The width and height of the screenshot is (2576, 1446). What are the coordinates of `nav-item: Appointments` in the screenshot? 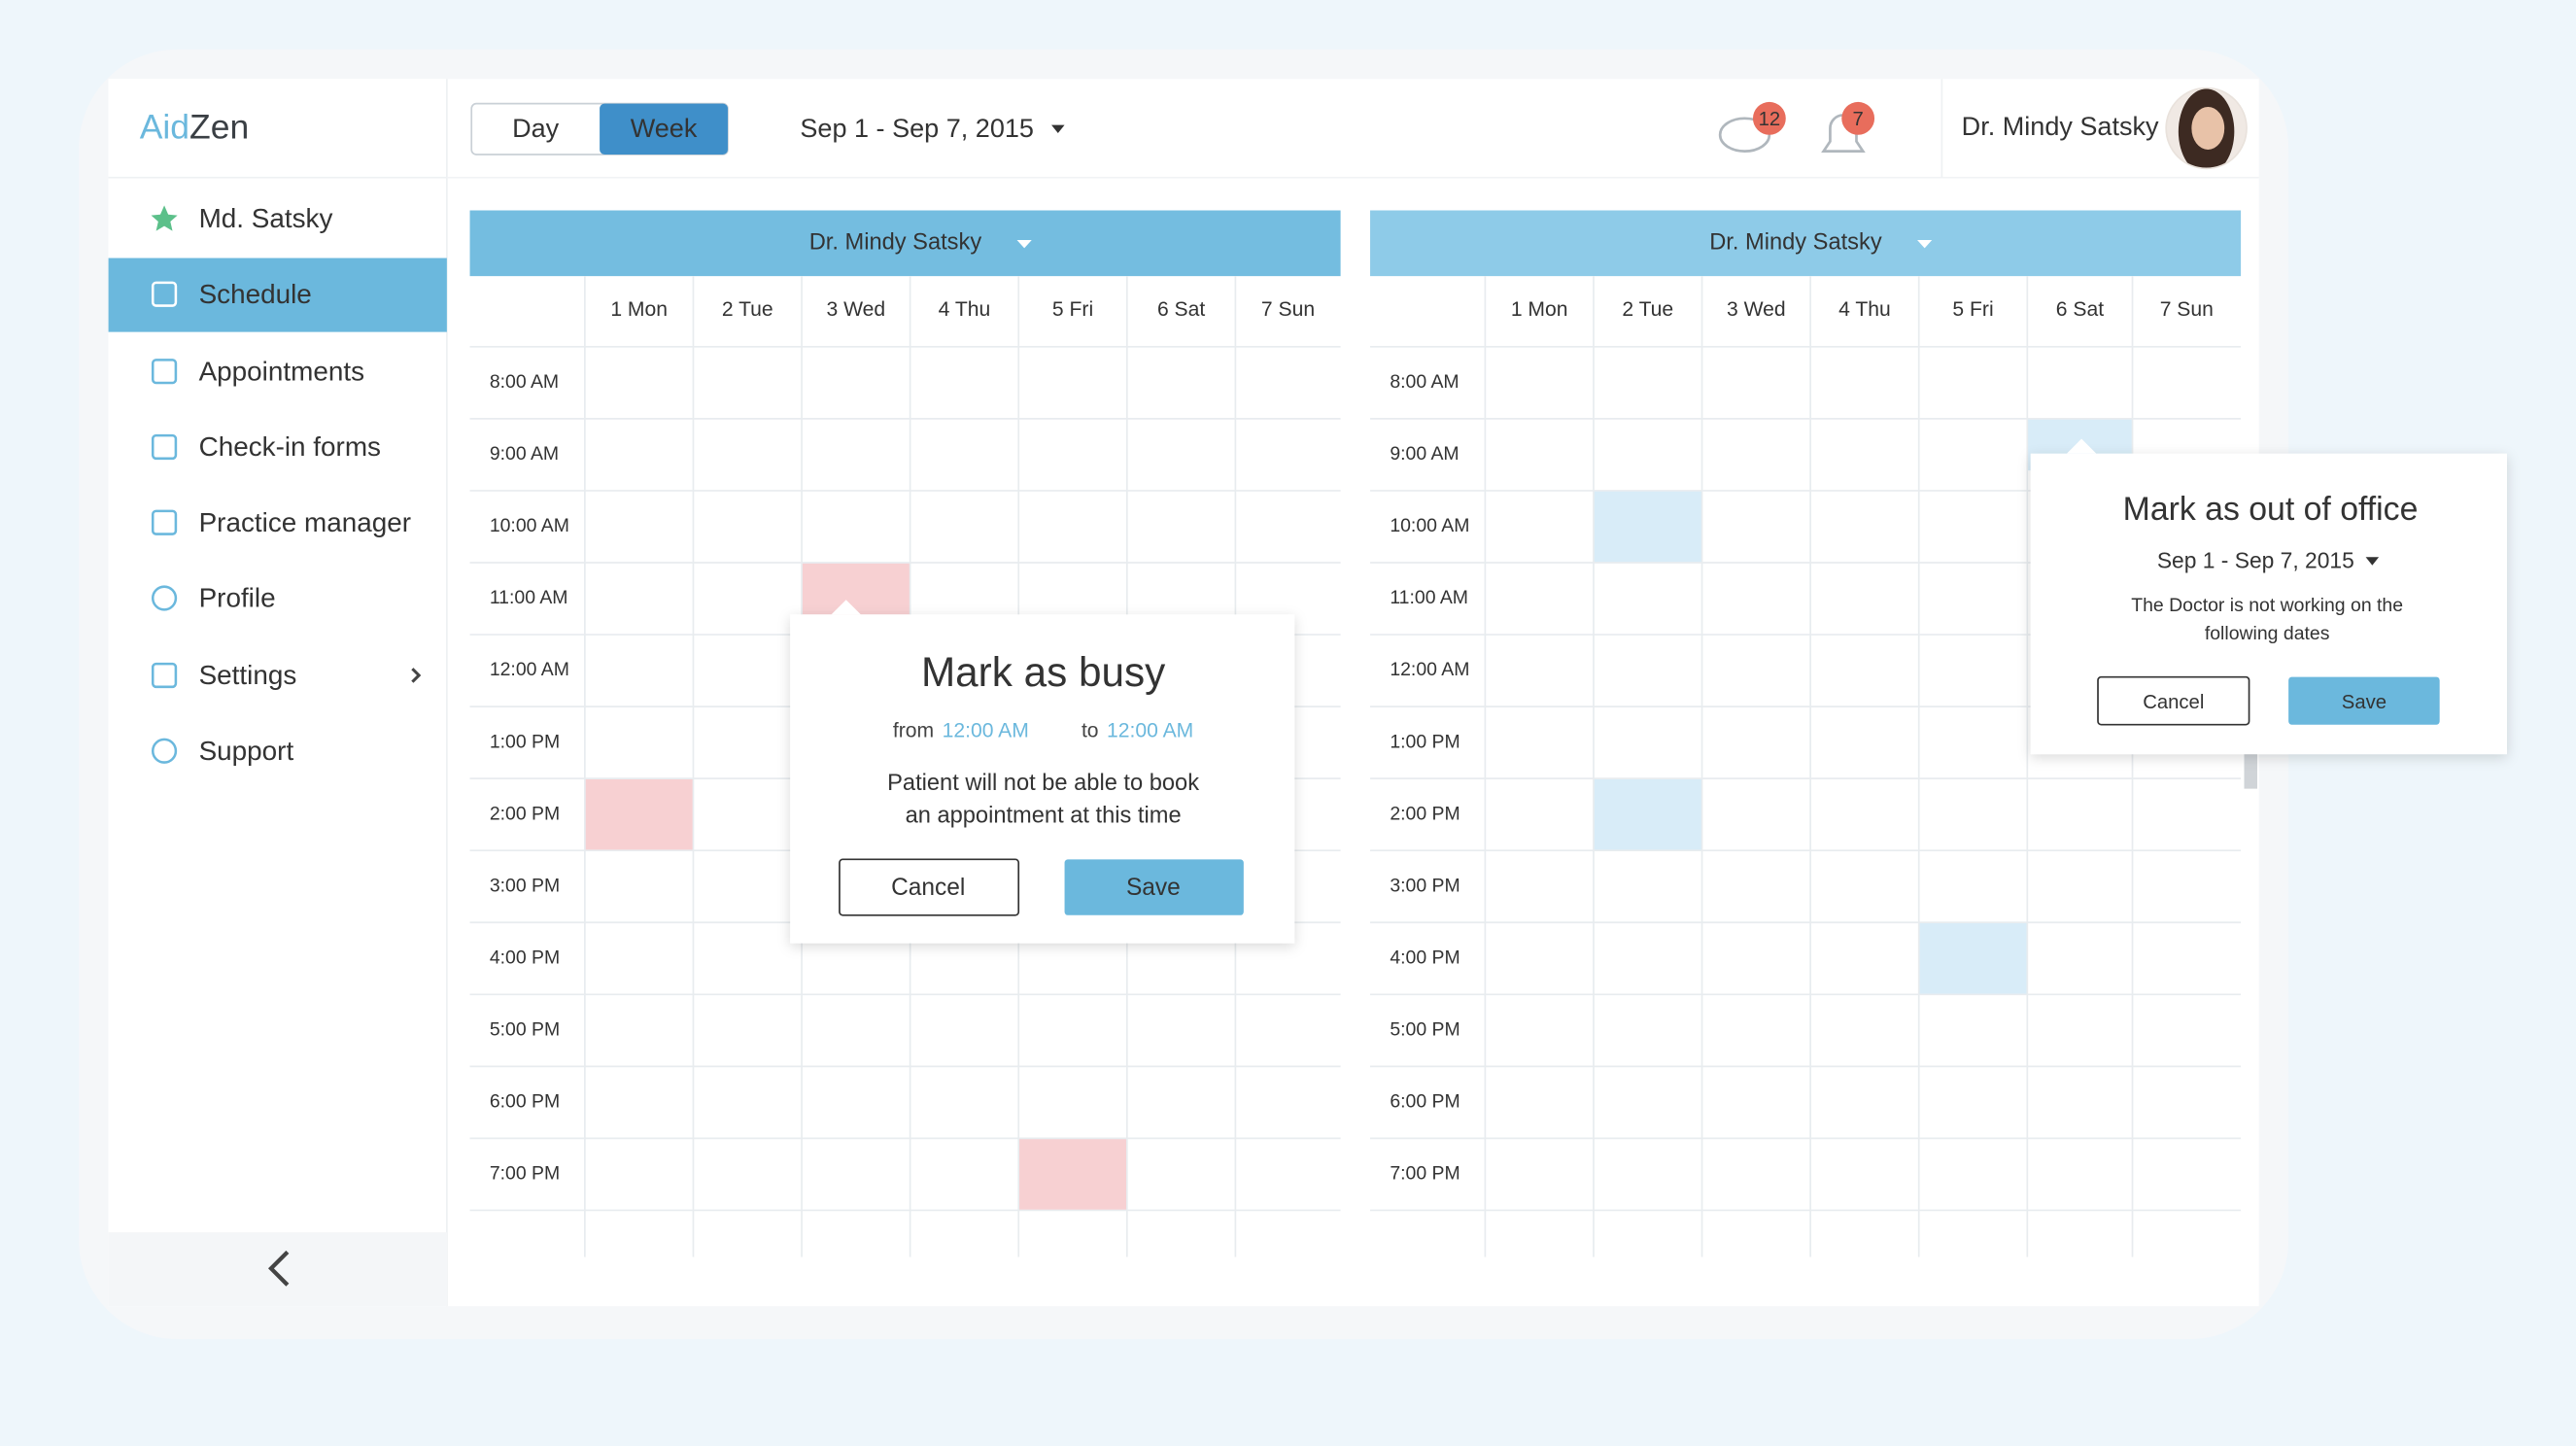 It's located at (282, 371).